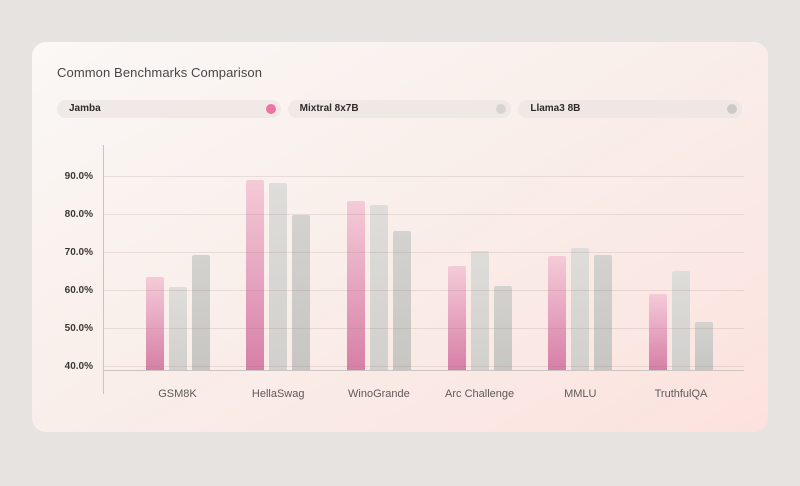  I want to click on x-axis-category-label: TruthfulQA, so click(681, 394).